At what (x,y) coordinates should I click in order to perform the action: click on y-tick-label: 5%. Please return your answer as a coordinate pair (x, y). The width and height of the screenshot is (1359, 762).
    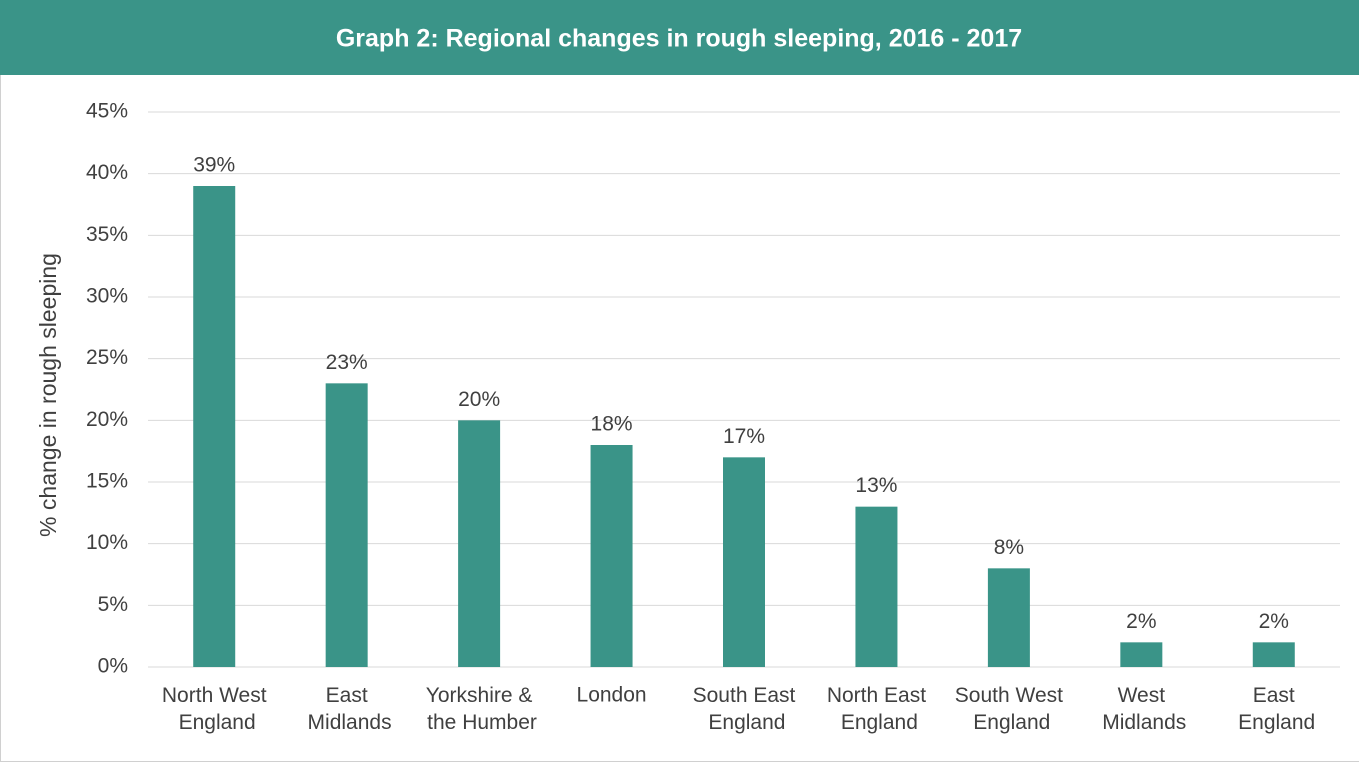
    Looking at the image, I should click on (113, 604).